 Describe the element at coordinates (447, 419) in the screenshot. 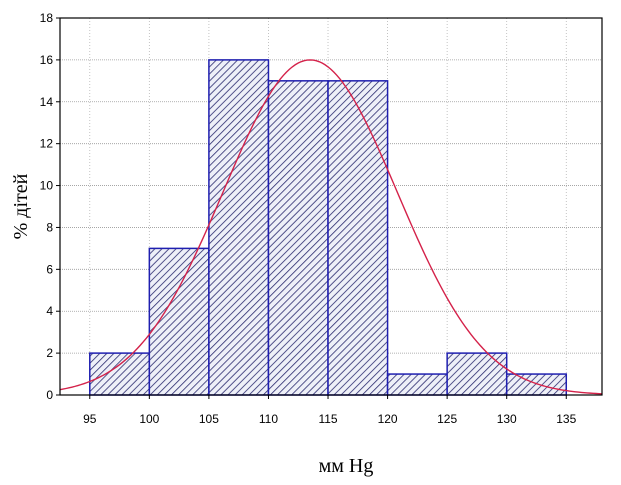

I see `x-tick-label: 125` at that location.